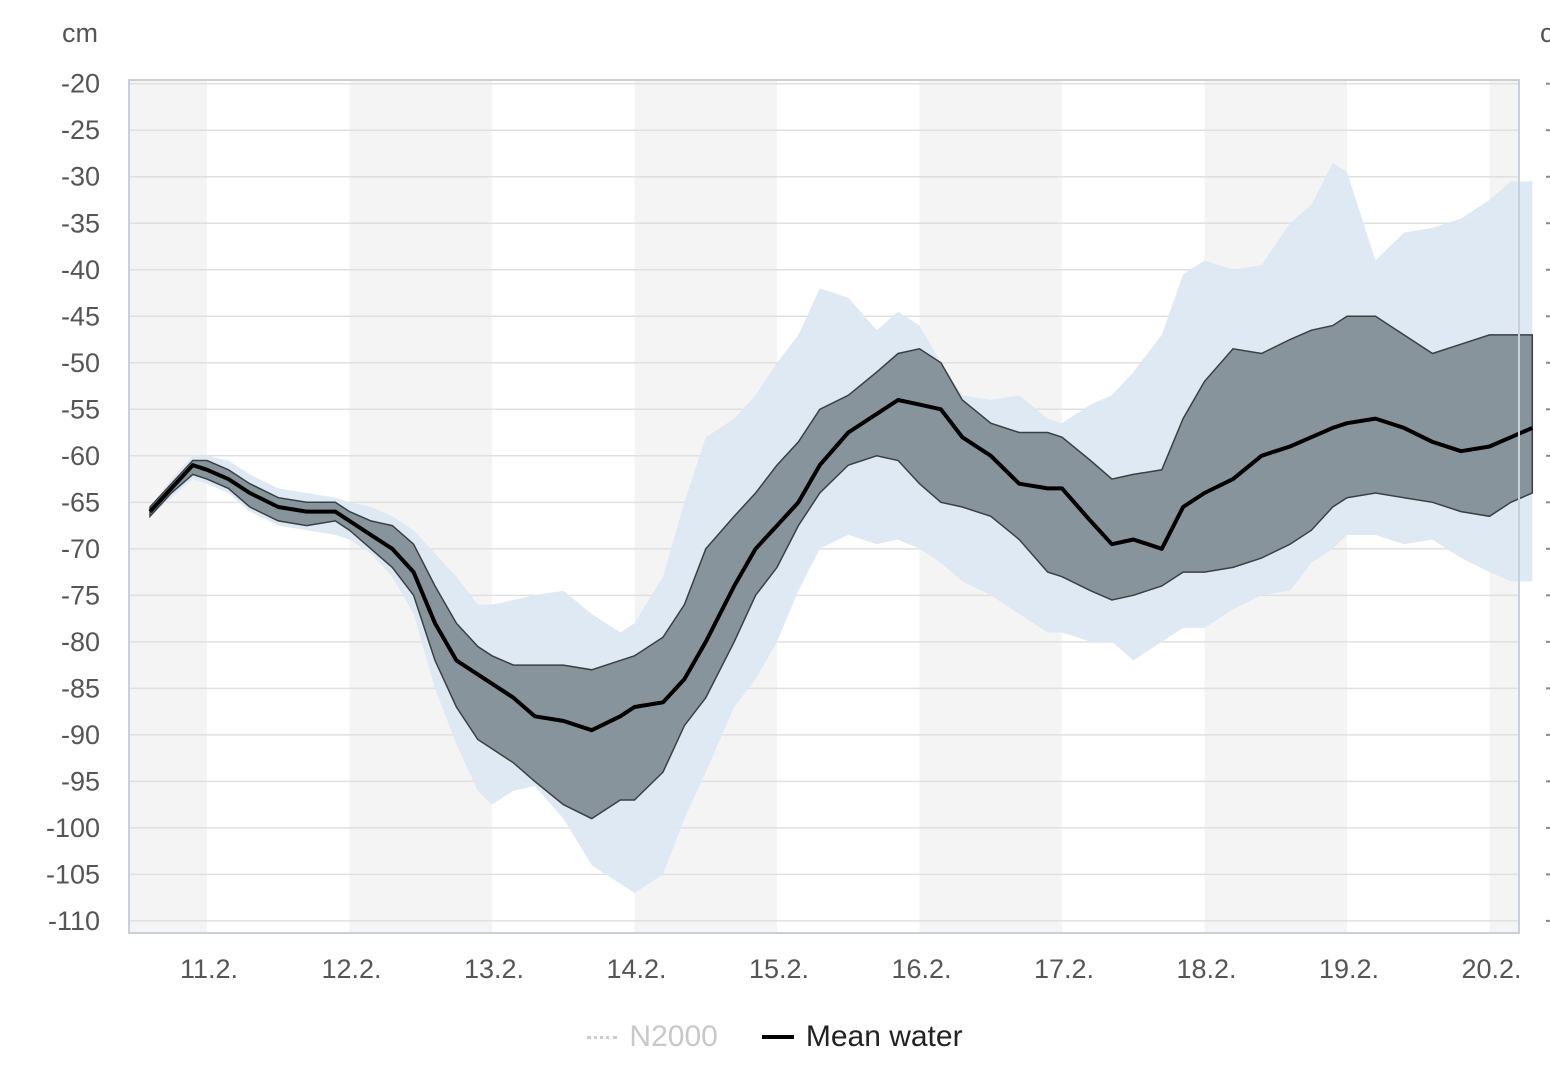 This screenshot has width=1550, height=1074. Describe the element at coordinates (209, 969) in the screenshot. I see `x-tick-label: 11.2.` at that location.